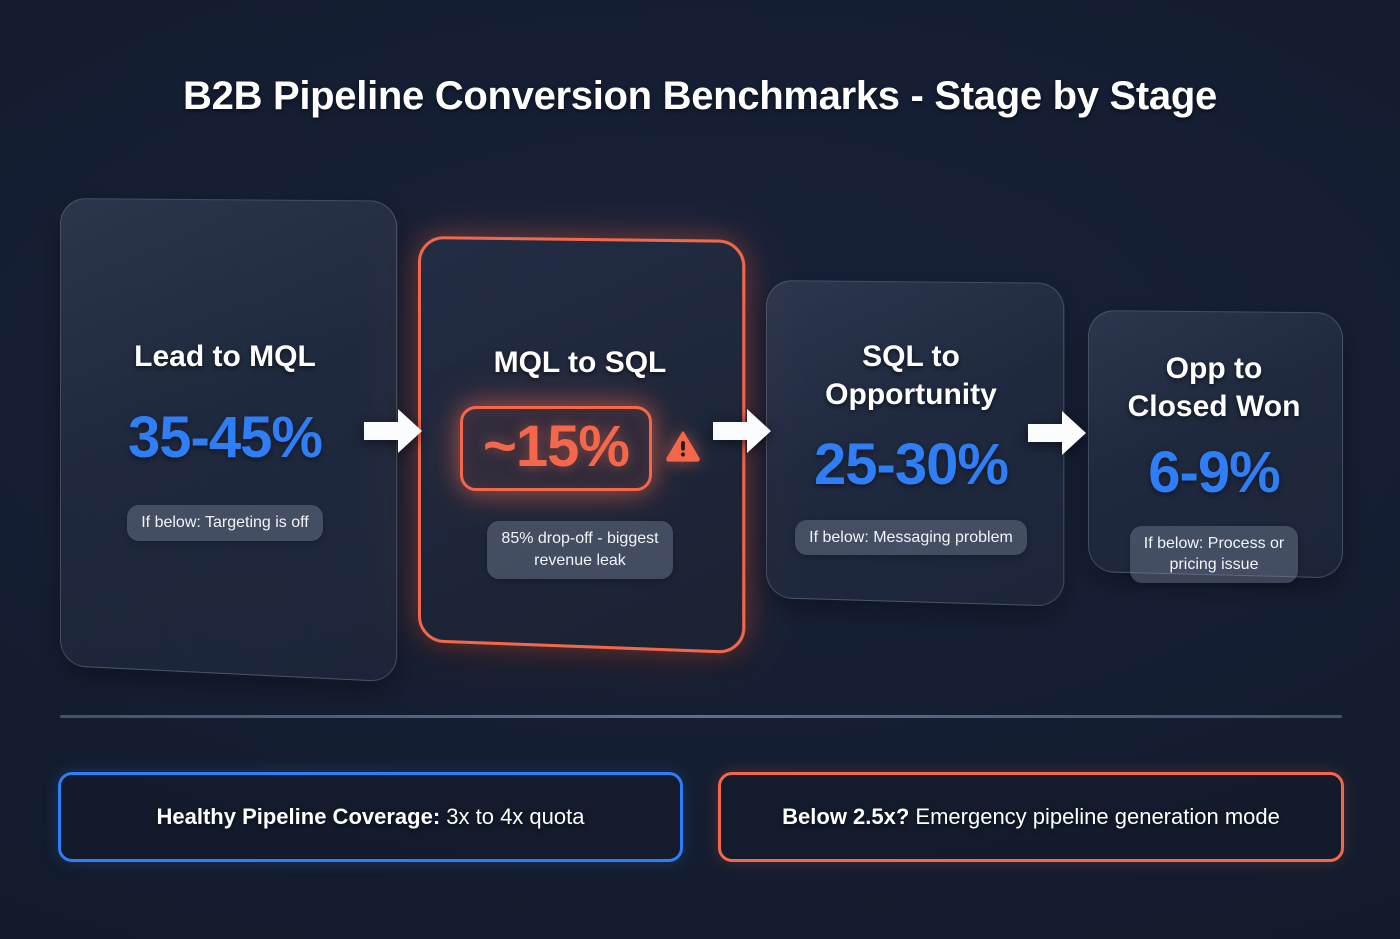  I want to click on arrow-stage-1-to-2-icon, so click(393, 431).